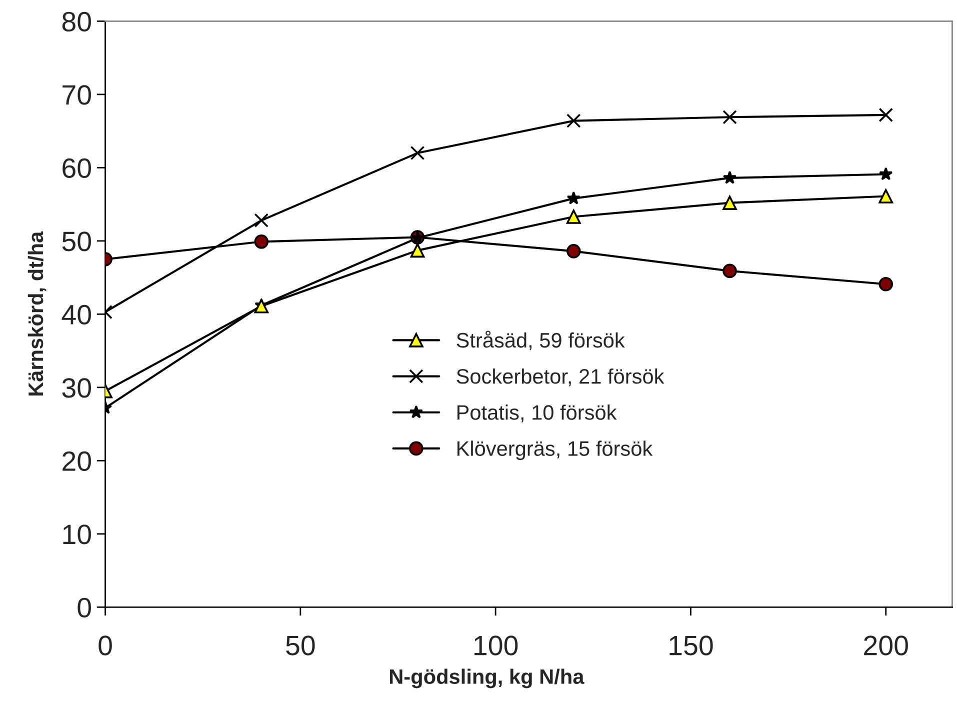 This screenshot has width=957, height=706. Describe the element at coordinates (76, 388) in the screenshot. I see `y-tick-label: 30` at that location.